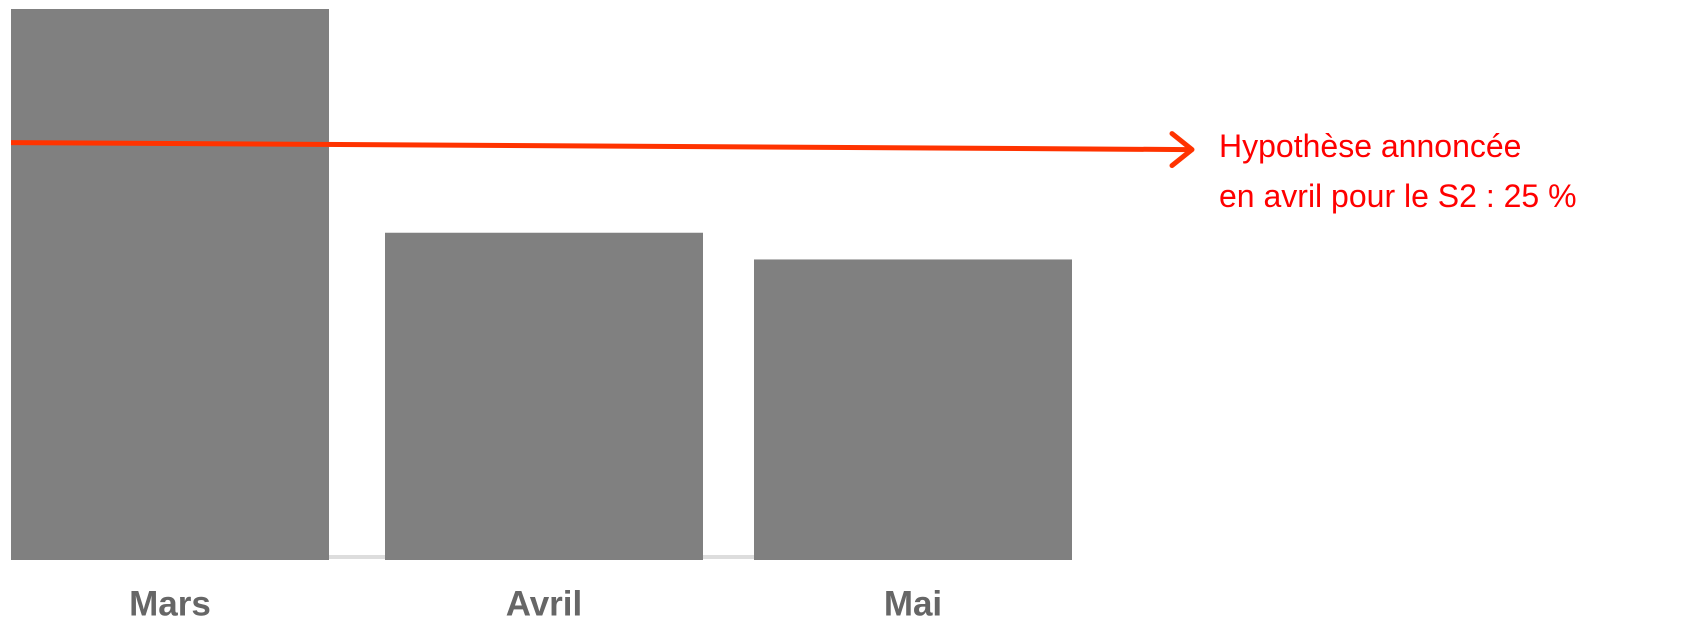 This screenshot has width=1696, height=622. Describe the element at coordinates (599, 146) in the screenshot. I see `reference-line` at that location.